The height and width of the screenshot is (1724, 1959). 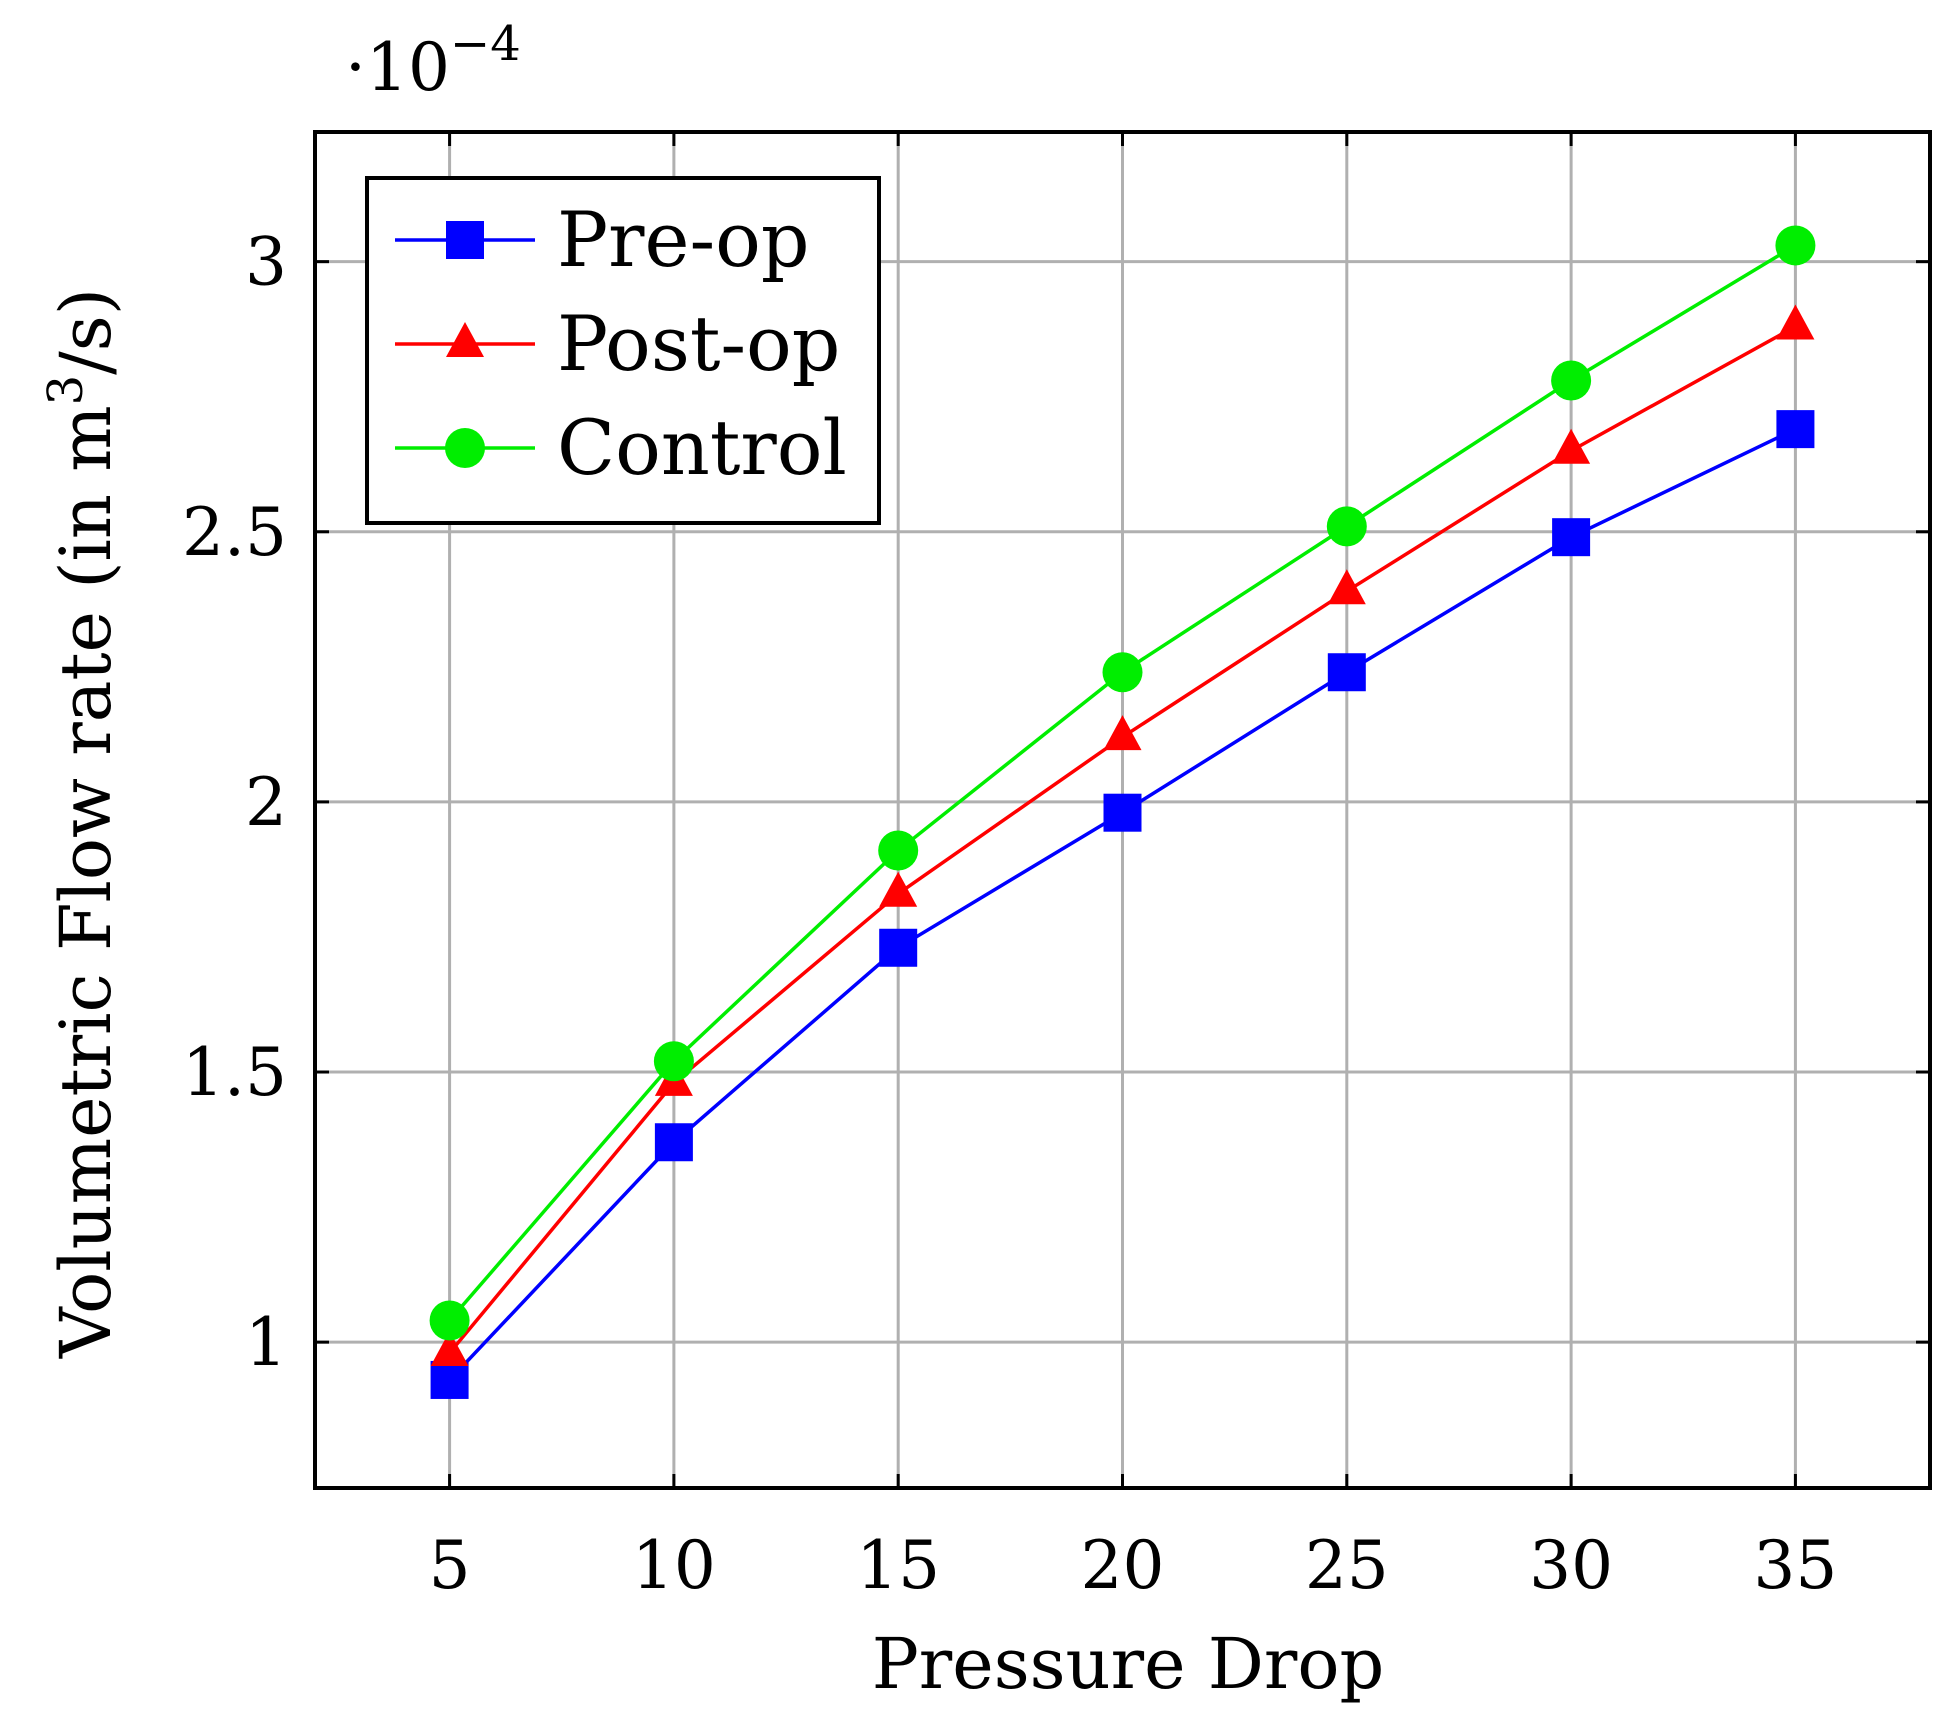 I want to click on legend-entry-control: Control, so click(x=621, y=447).